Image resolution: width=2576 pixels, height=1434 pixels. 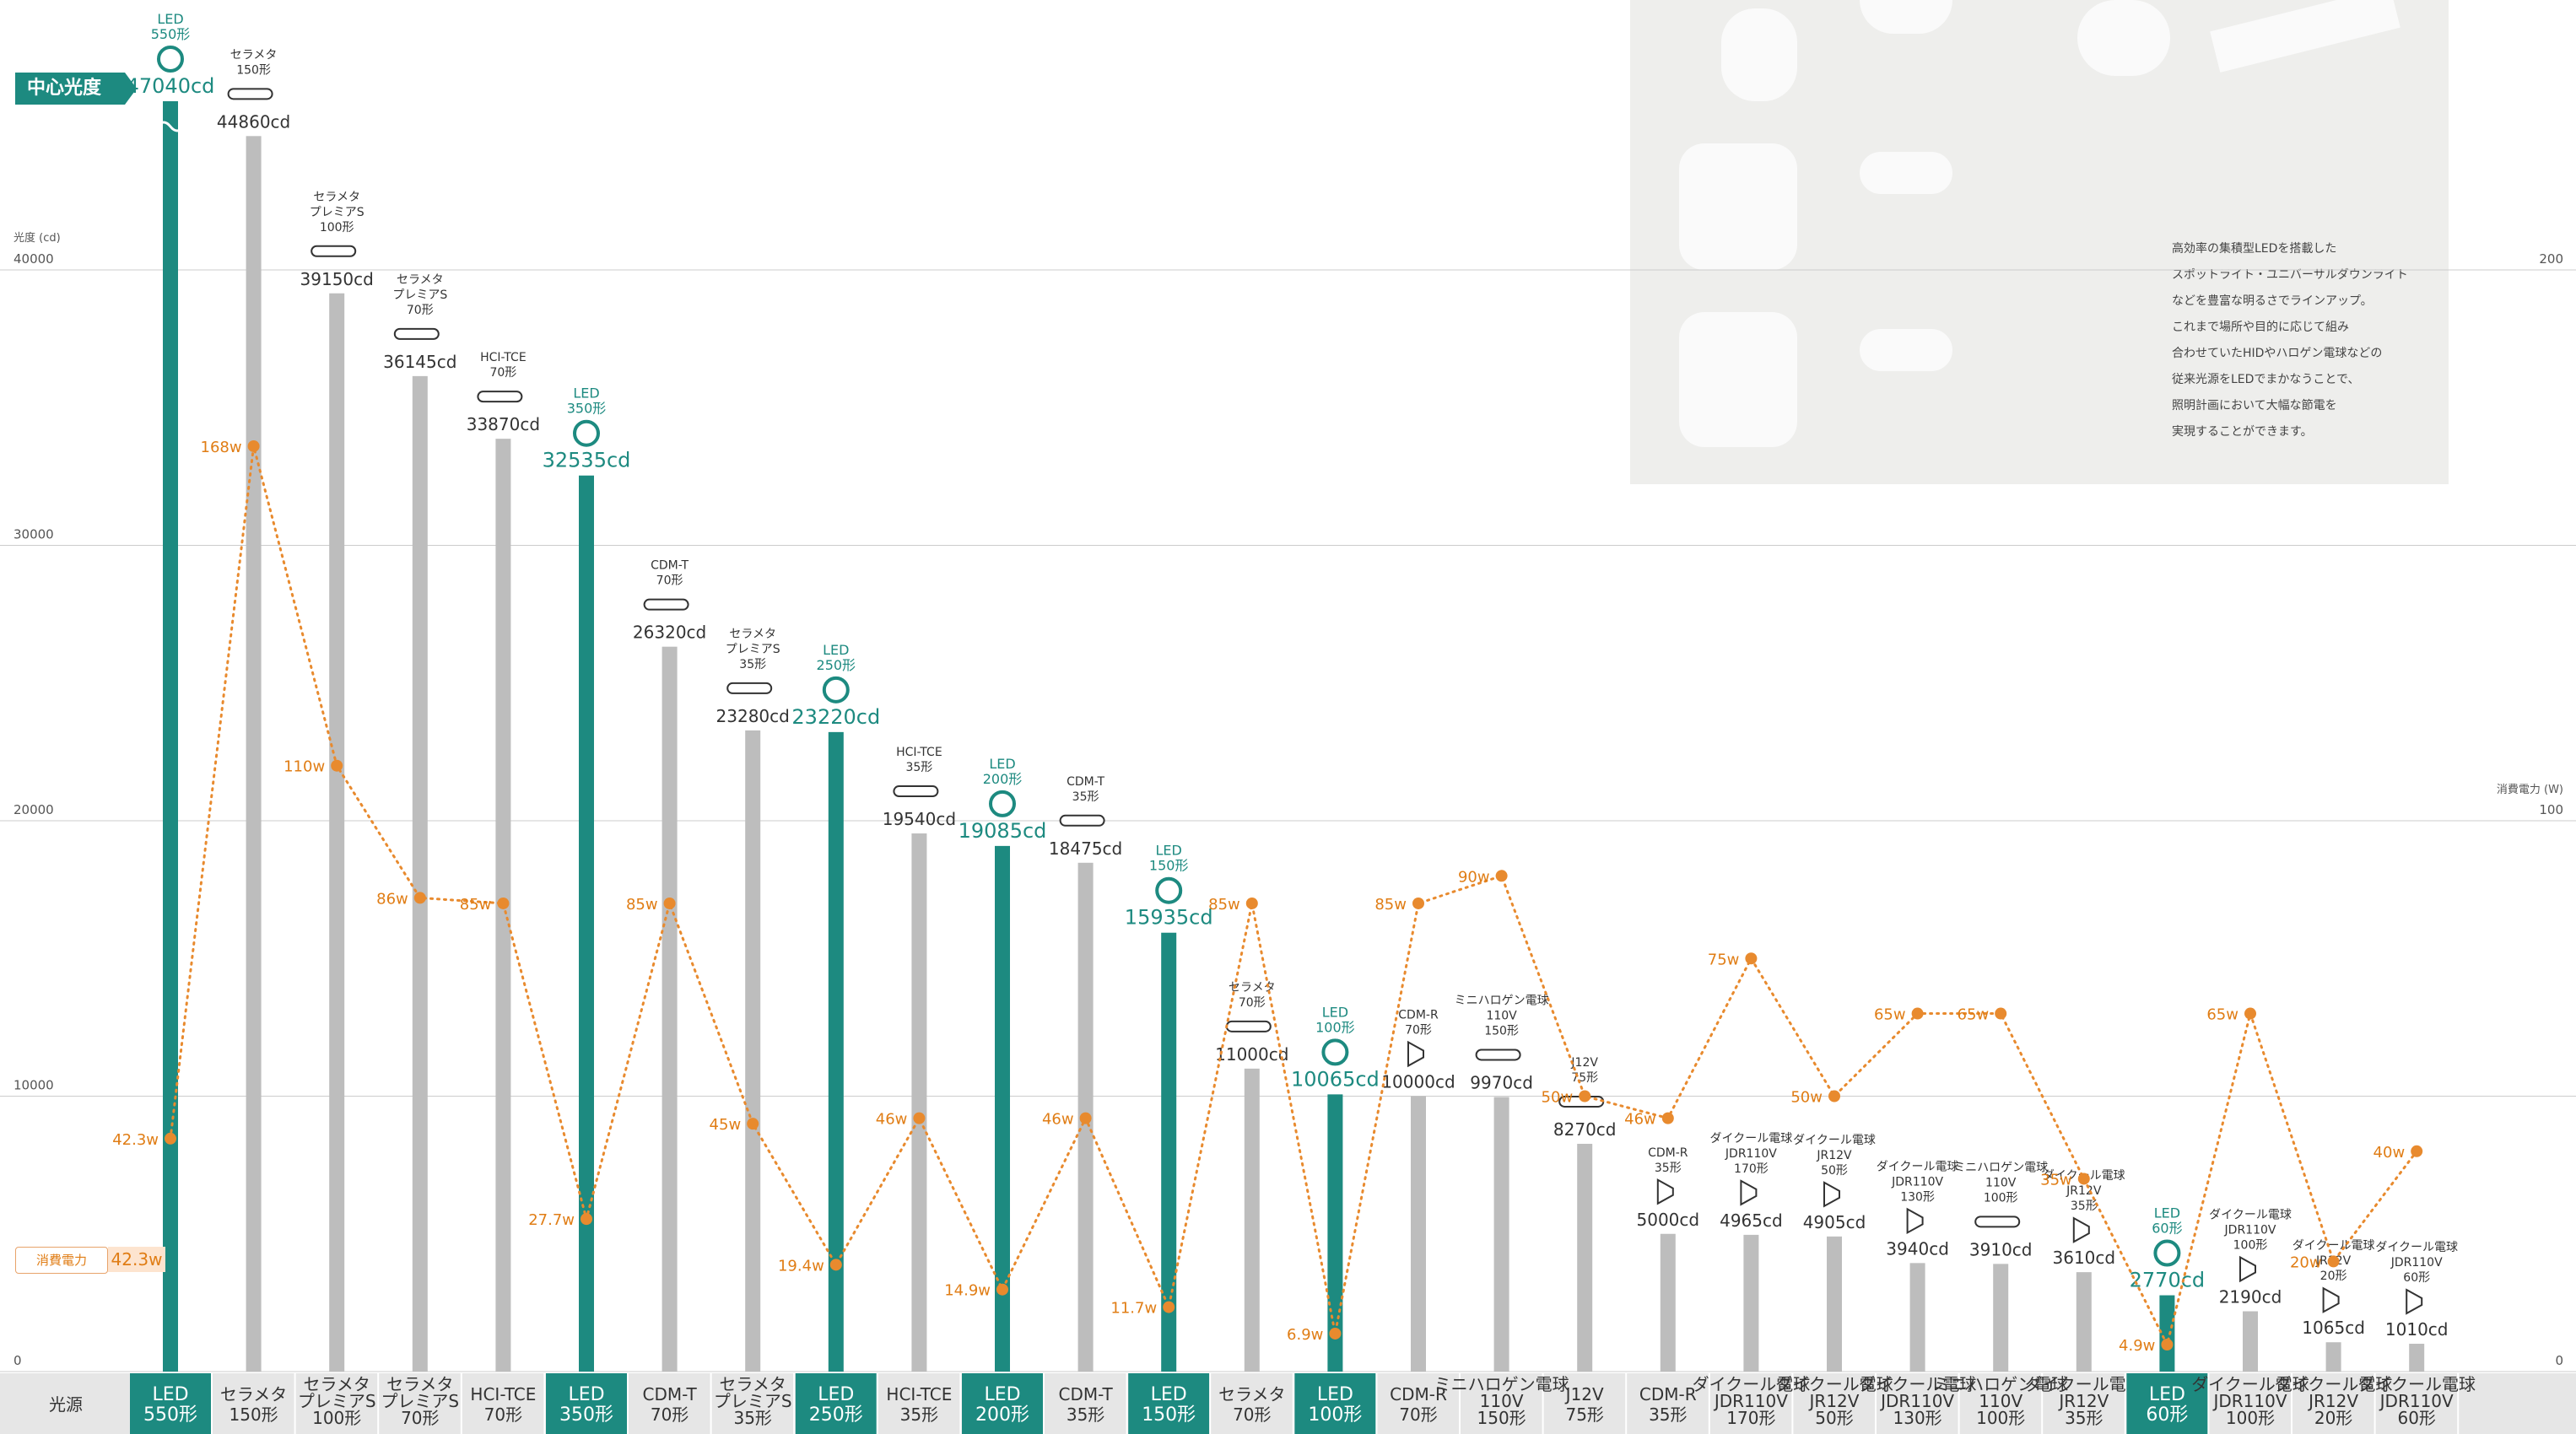 I want to click on source-label: 110V, so click(x=1502, y=1401).